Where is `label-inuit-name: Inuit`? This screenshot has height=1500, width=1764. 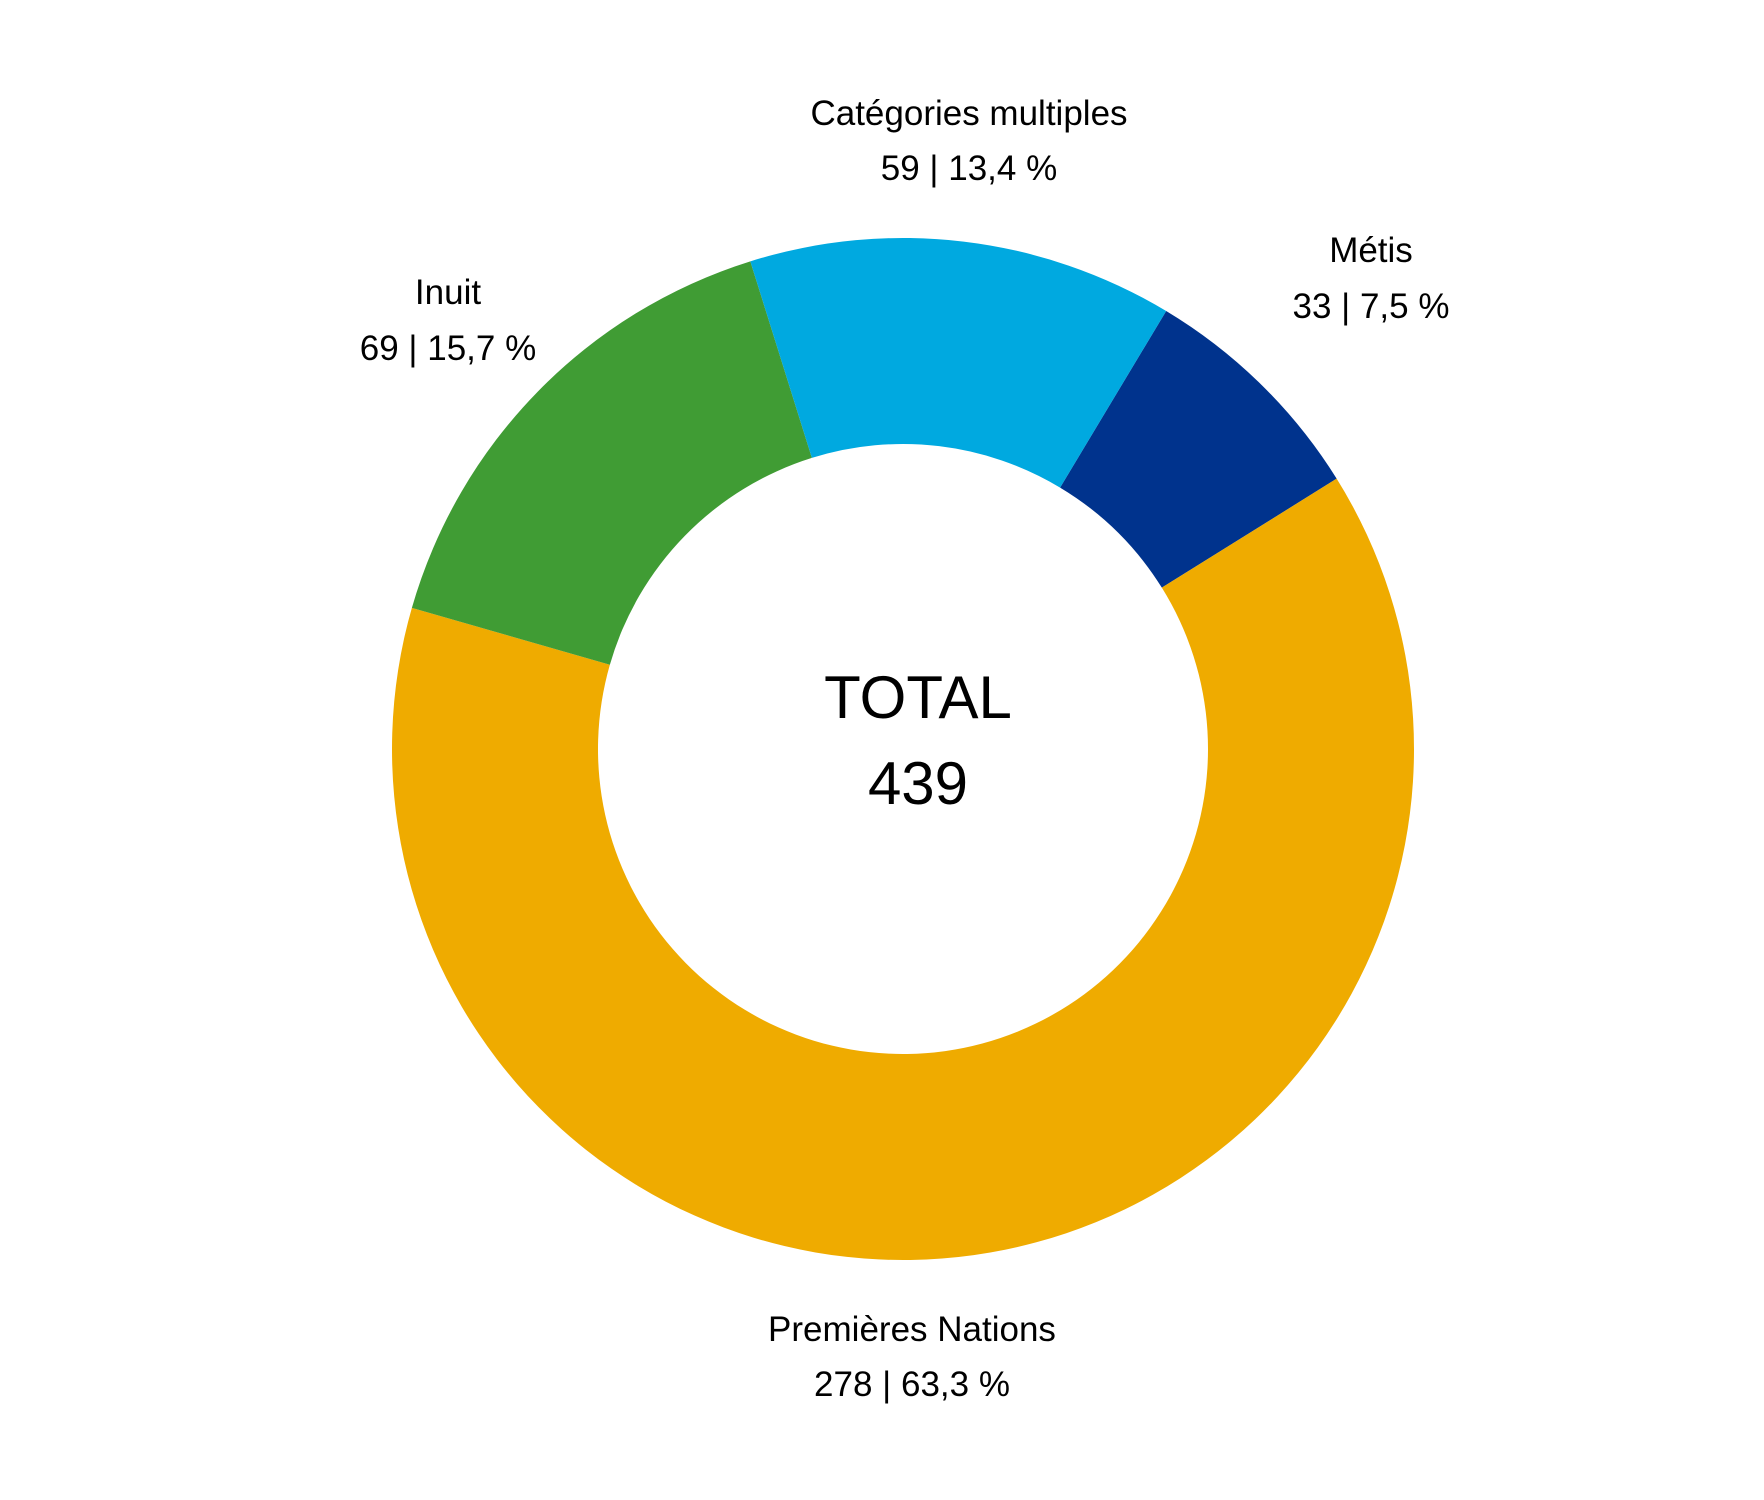
label-inuit-name: Inuit is located at coordinates (448, 292).